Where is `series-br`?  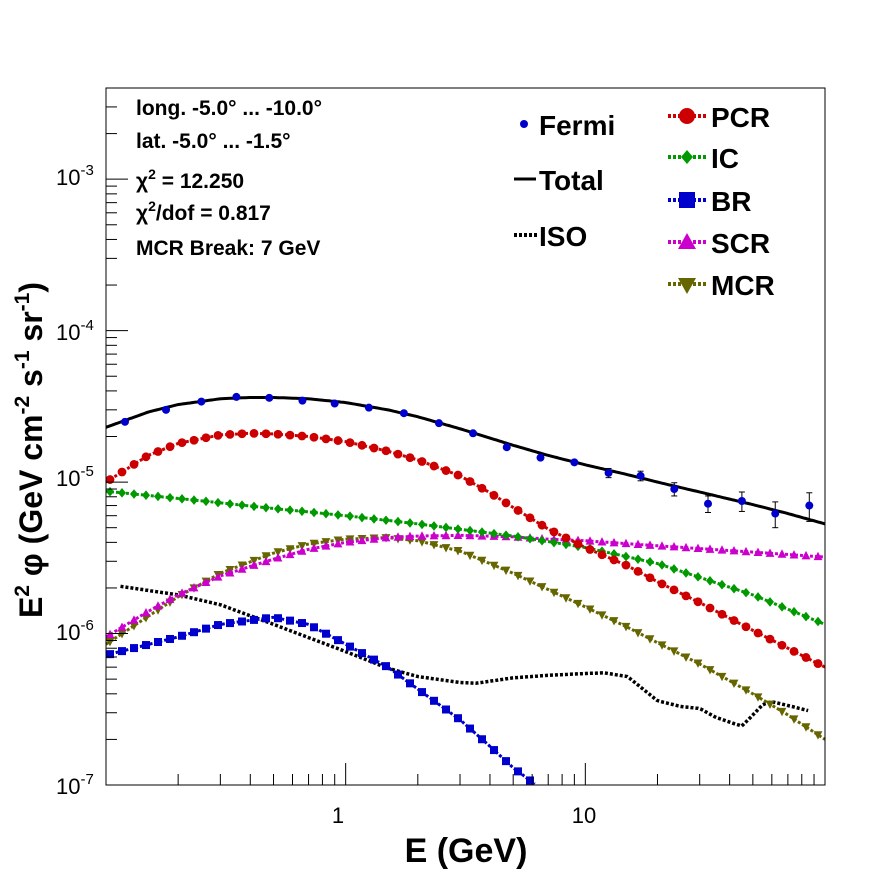
series-br is located at coordinates (320, 700).